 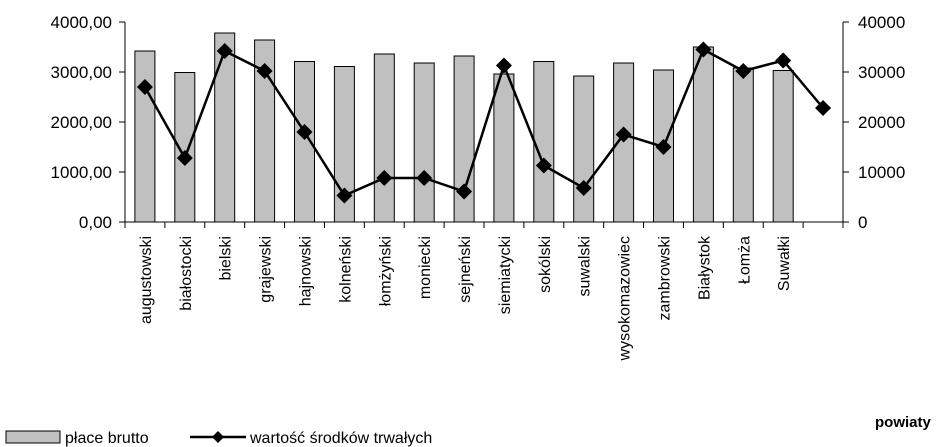 What do you see at coordinates (81, 22) in the screenshot?
I see `left-tick-label: 4000,00` at bounding box center [81, 22].